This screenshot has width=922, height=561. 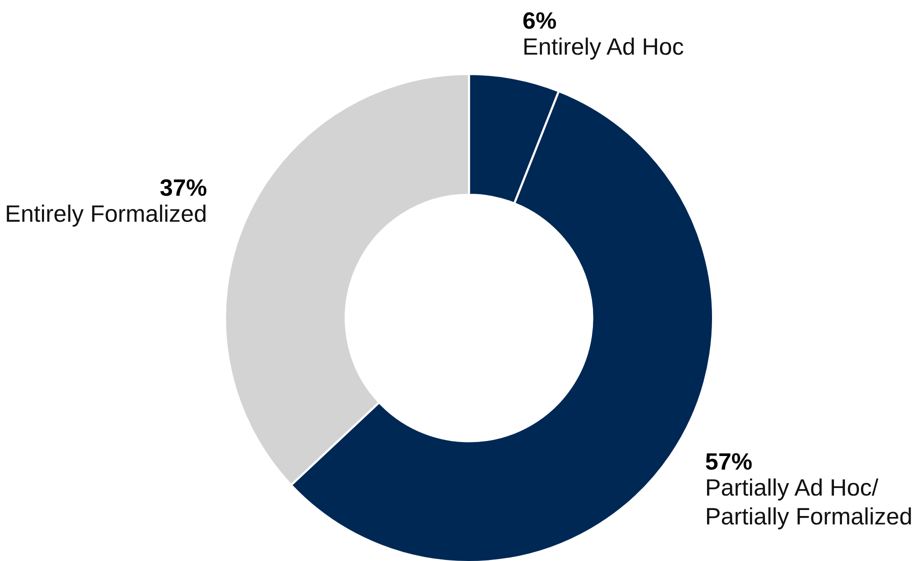 What do you see at coordinates (604, 49) in the screenshot?
I see `slice-label: Entirely Ad Hoc` at bounding box center [604, 49].